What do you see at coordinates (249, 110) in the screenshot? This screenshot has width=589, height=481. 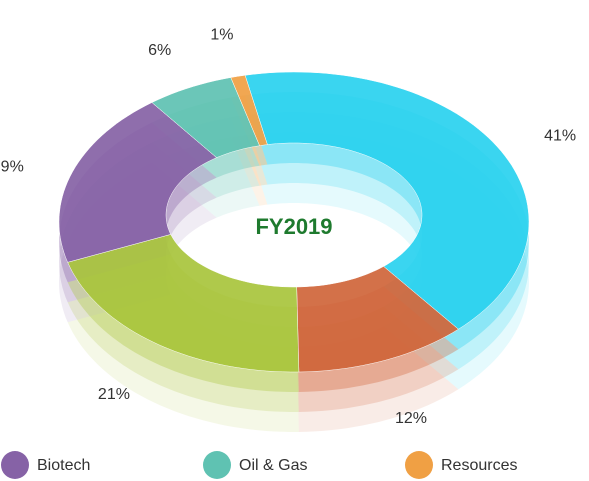 I see `donut-slice` at bounding box center [249, 110].